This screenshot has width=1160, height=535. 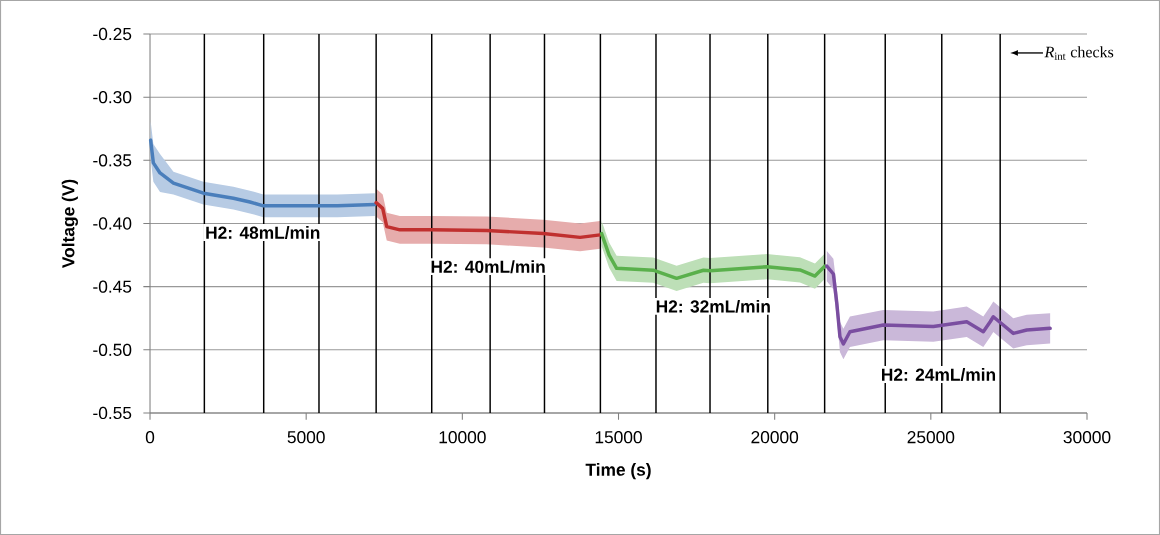 I want to click on x-axis-title: Time (s), so click(x=618, y=471).